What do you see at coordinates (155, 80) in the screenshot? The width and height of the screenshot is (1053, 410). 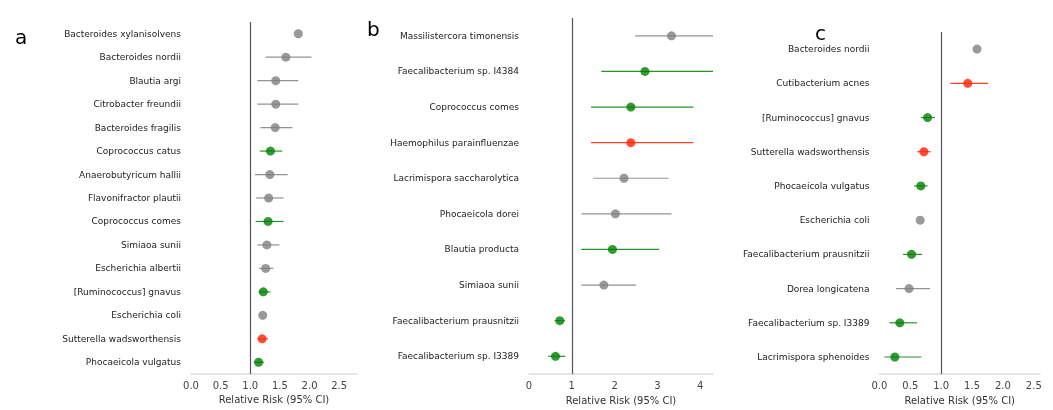 I see `y-tick-label: Blautia argi` at bounding box center [155, 80].